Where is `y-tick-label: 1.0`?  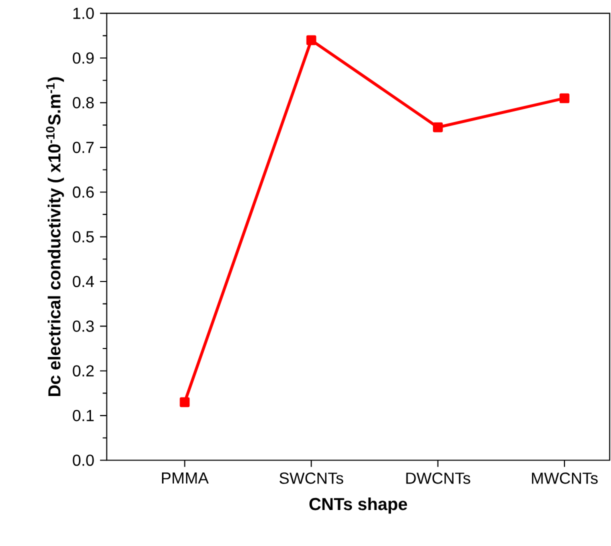
y-tick-label: 1.0 is located at coordinates (83, 14).